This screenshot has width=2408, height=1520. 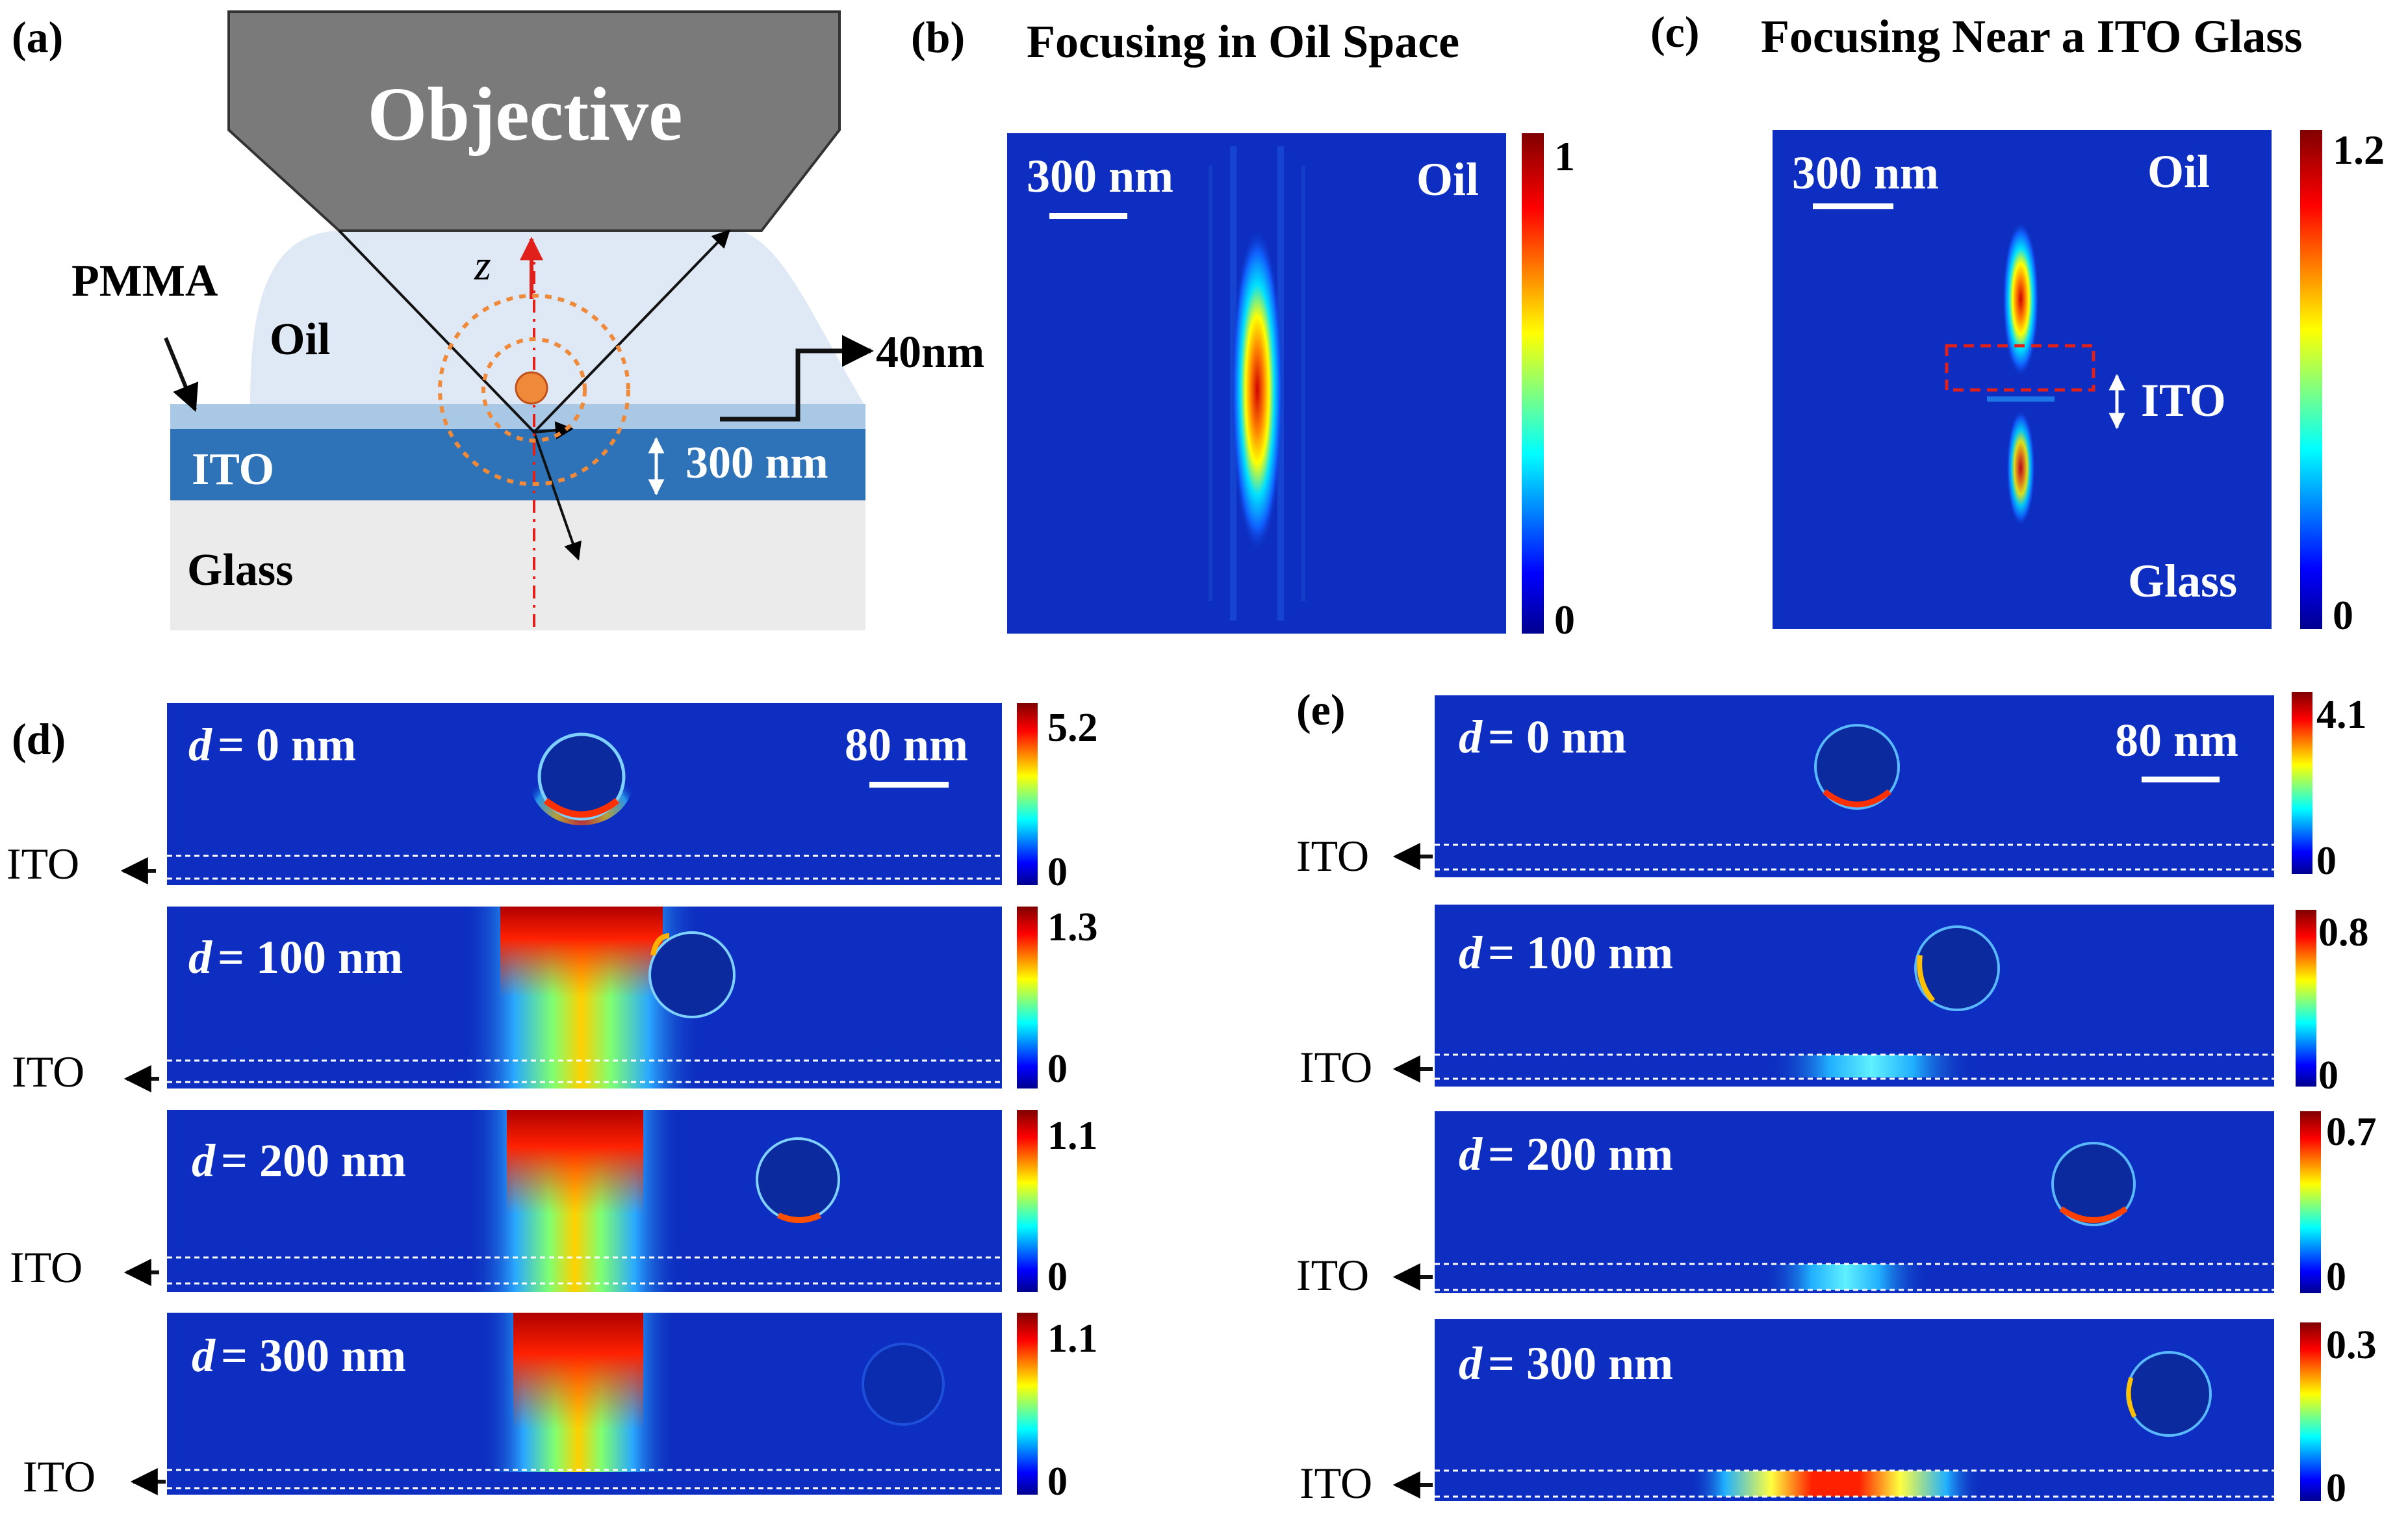 What do you see at coordinates (48, 1071) in the screenshot?
I see `d-row-1-ito-label: ITO` at bounding box center [48, 1071].